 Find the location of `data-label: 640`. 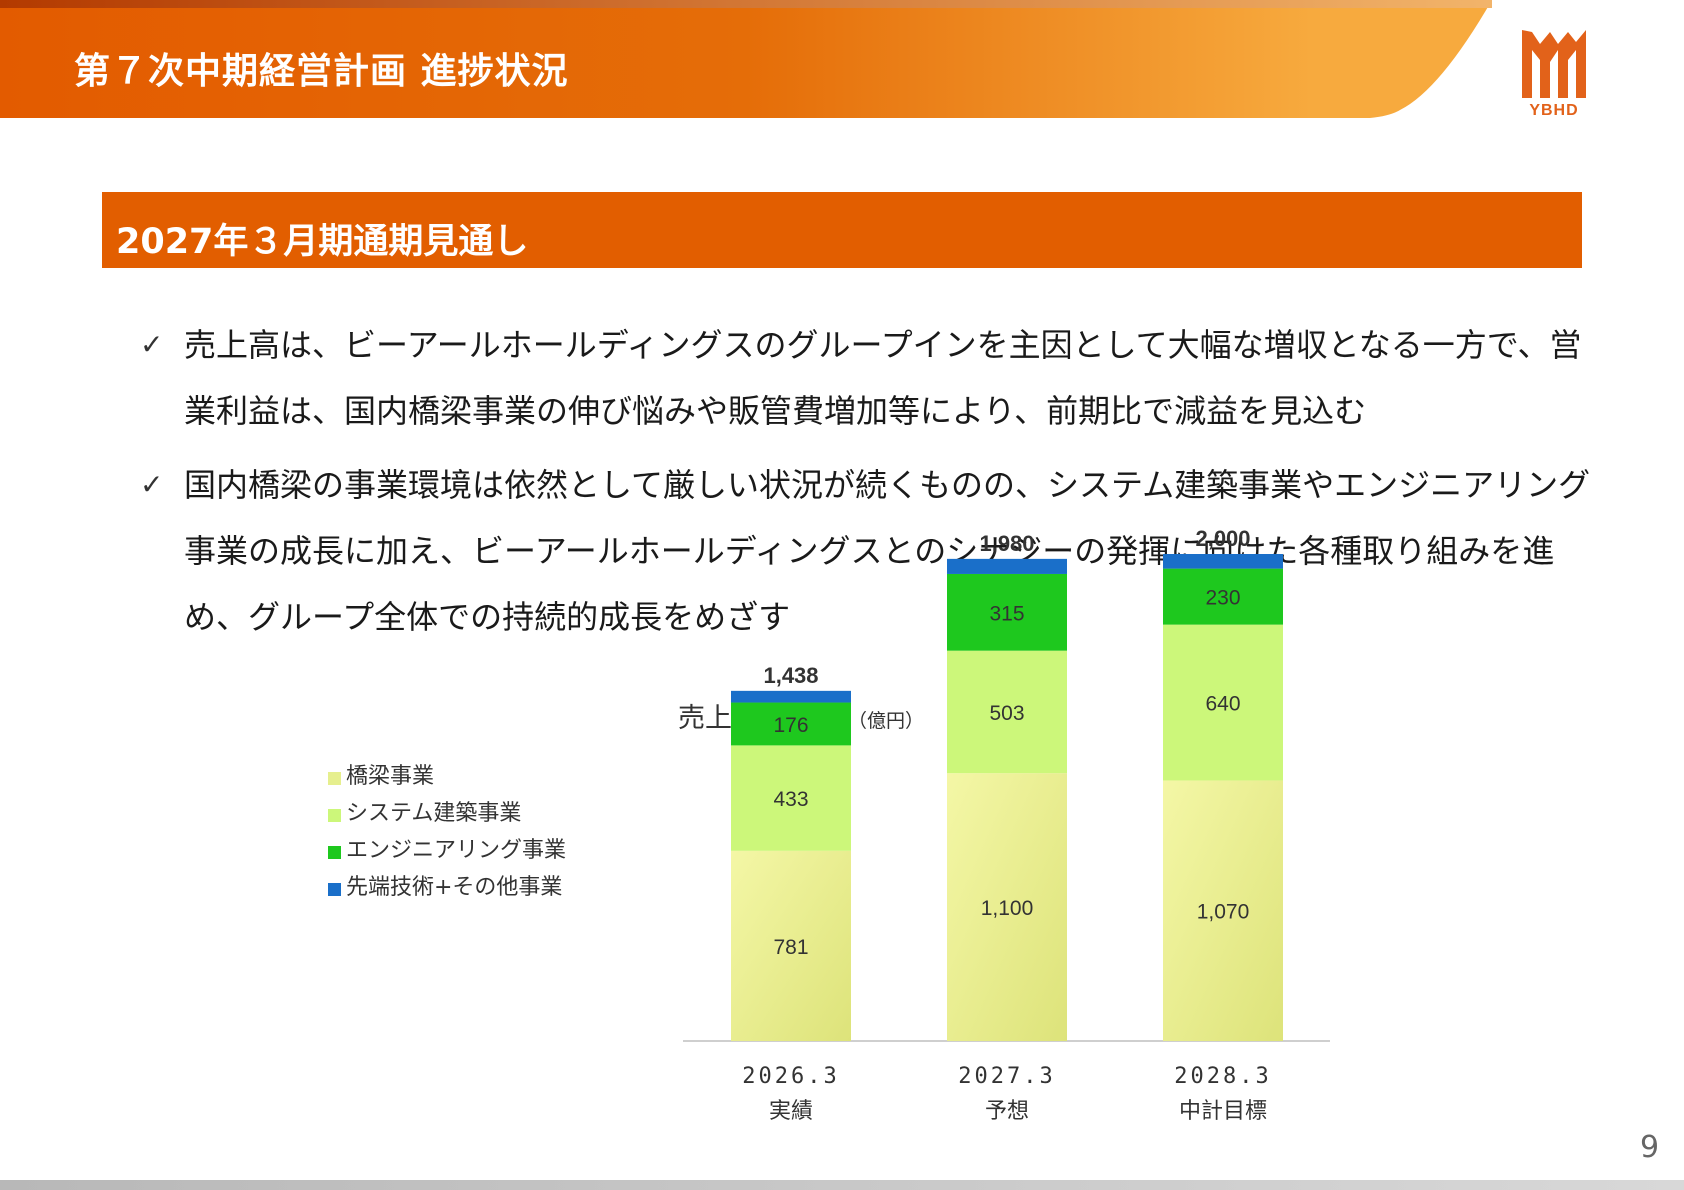

data-label: 640 is located at coordinates (1222, 704).